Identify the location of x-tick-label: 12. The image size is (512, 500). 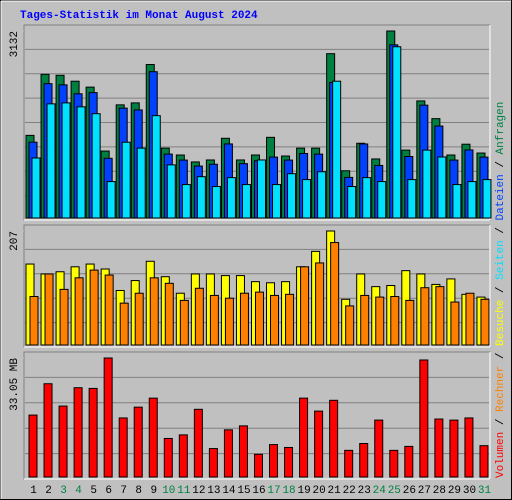
(198, 491).